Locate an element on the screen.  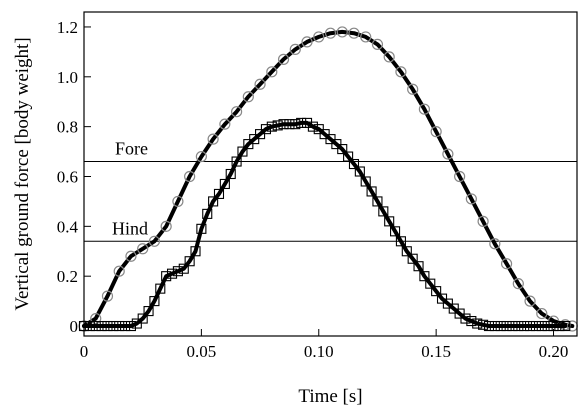
y-tick-label: 0.8 is located at coordinates (67, 127).